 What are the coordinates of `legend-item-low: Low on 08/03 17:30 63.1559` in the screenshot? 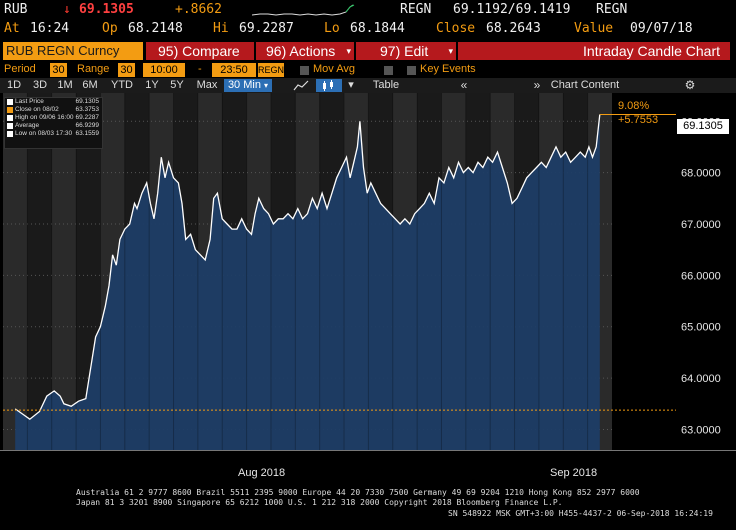 It's located at (53, 134).